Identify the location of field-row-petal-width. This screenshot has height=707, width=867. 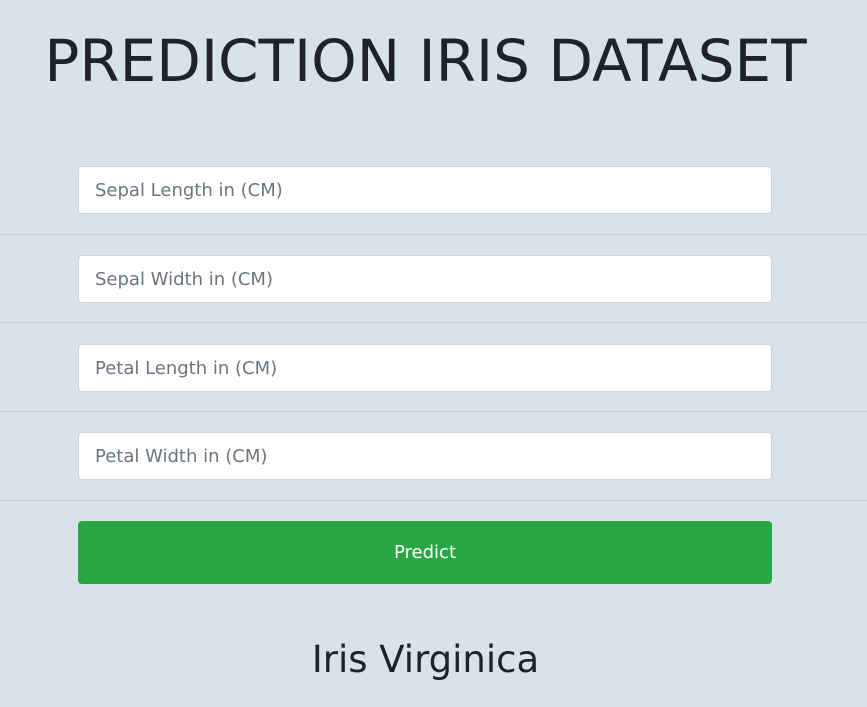
(433, 456).